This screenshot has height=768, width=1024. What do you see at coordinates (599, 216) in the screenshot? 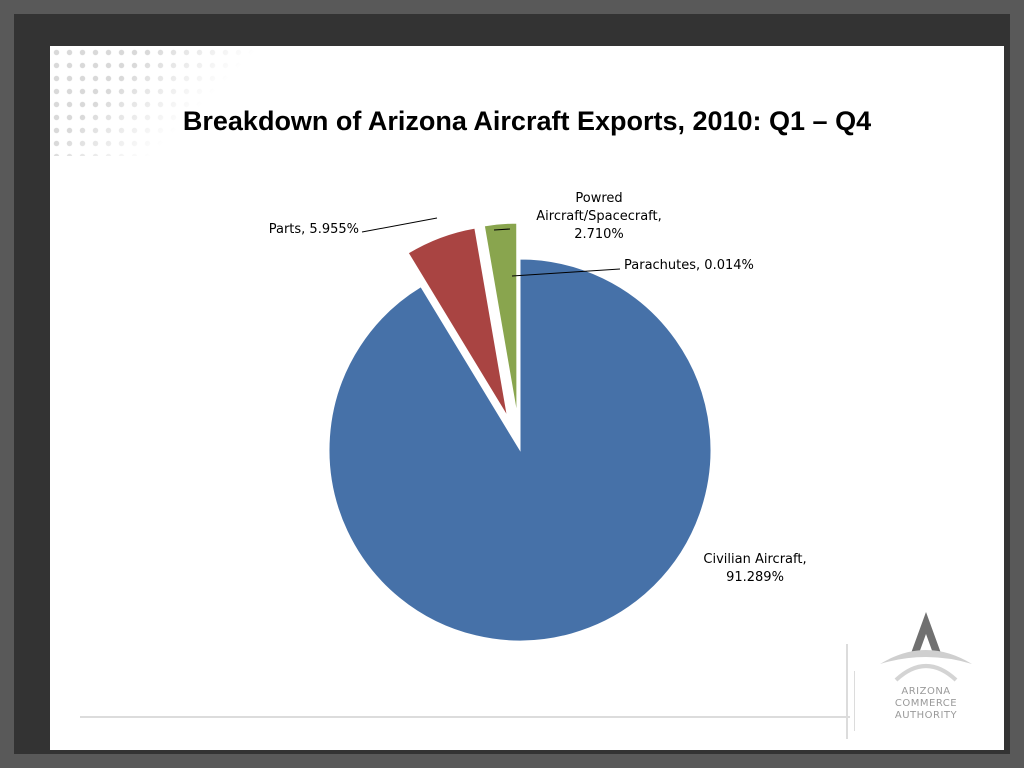
I see `data-label-powred-aircraft-spacecraft: Powred Aircraft/Spacecraft, 2.710%` at bounding box center [599, 216].